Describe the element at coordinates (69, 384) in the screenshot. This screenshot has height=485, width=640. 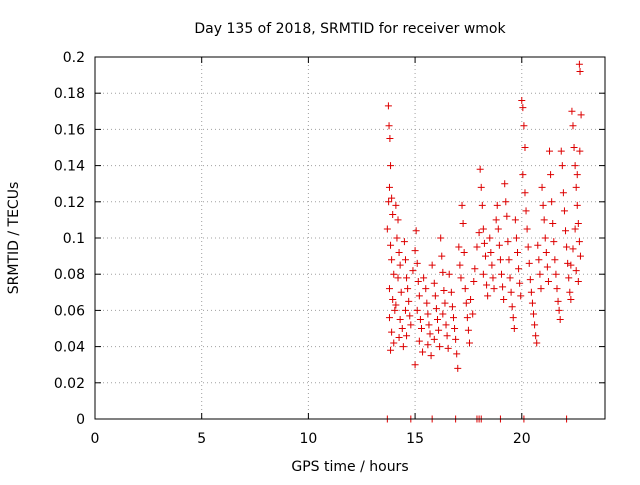
I see `y-tick-label: 0.02` at that location.